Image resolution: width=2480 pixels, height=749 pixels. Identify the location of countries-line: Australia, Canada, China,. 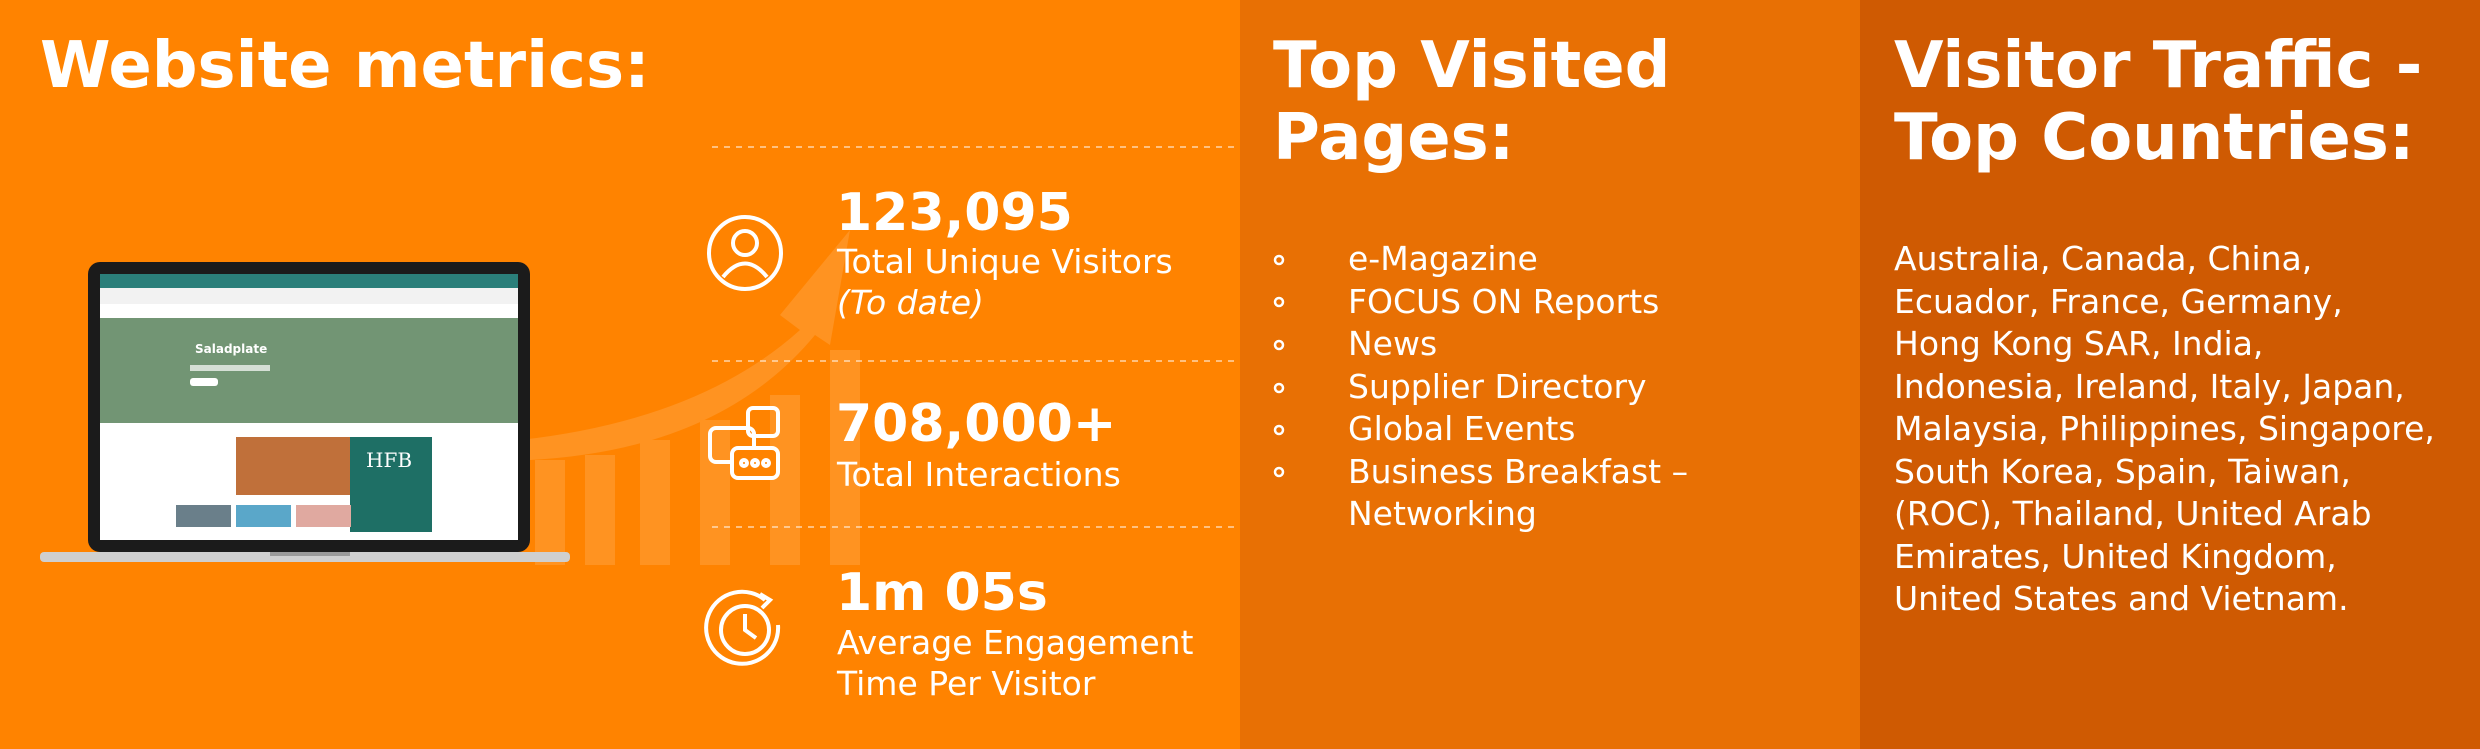
(2103, 258).